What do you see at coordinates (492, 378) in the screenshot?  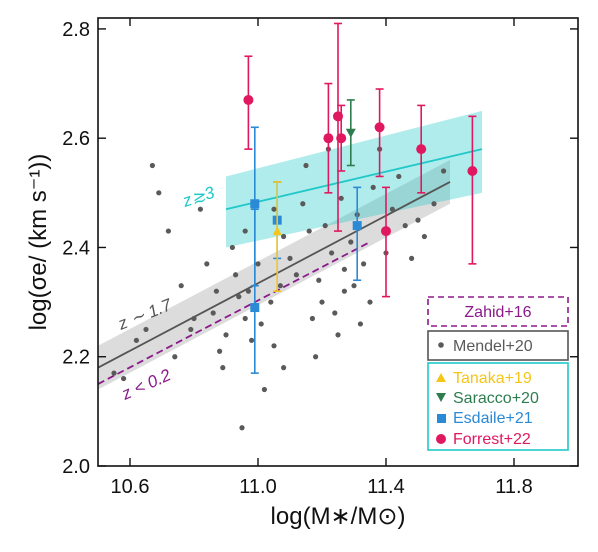 I see `legend-tanaka-label: Tanaka+19` at bounding box center [492, 378].